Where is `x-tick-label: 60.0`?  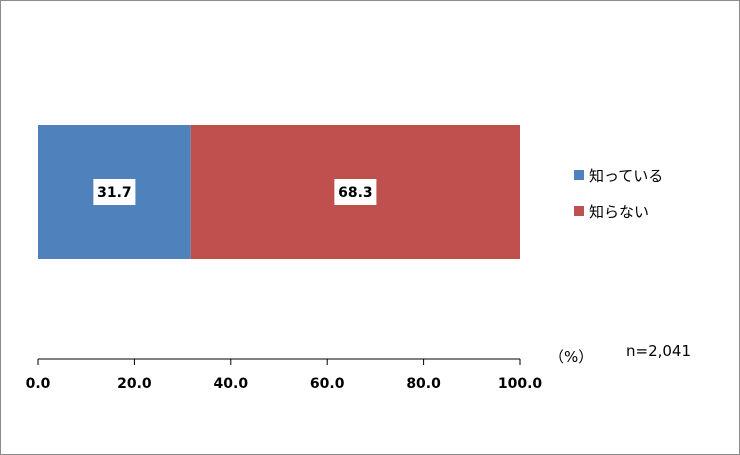
x-tick-label: 60.0 is located at coordinates (327, 384).